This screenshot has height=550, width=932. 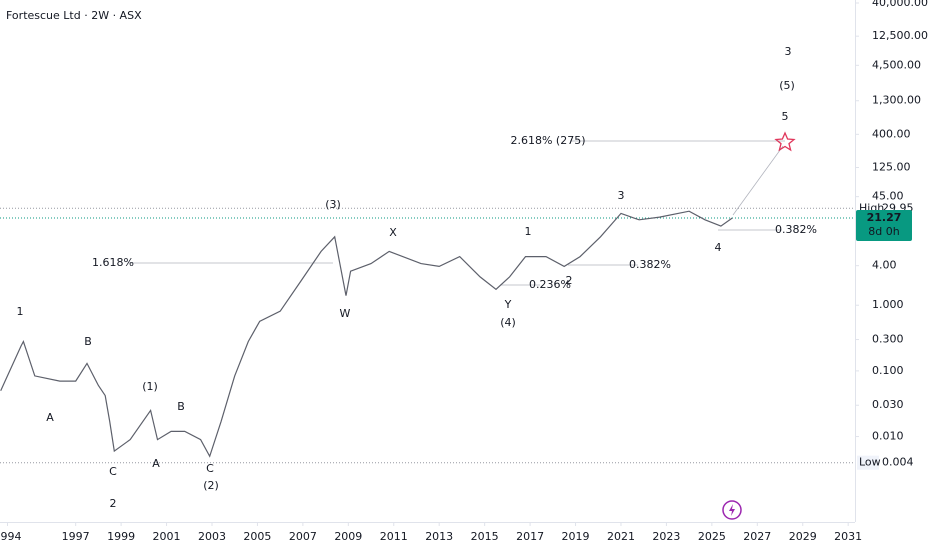 What do you see at coordinates (785, 116) in the screenshot?
I see `wave-label: 5` at bounding box center [785, 116].